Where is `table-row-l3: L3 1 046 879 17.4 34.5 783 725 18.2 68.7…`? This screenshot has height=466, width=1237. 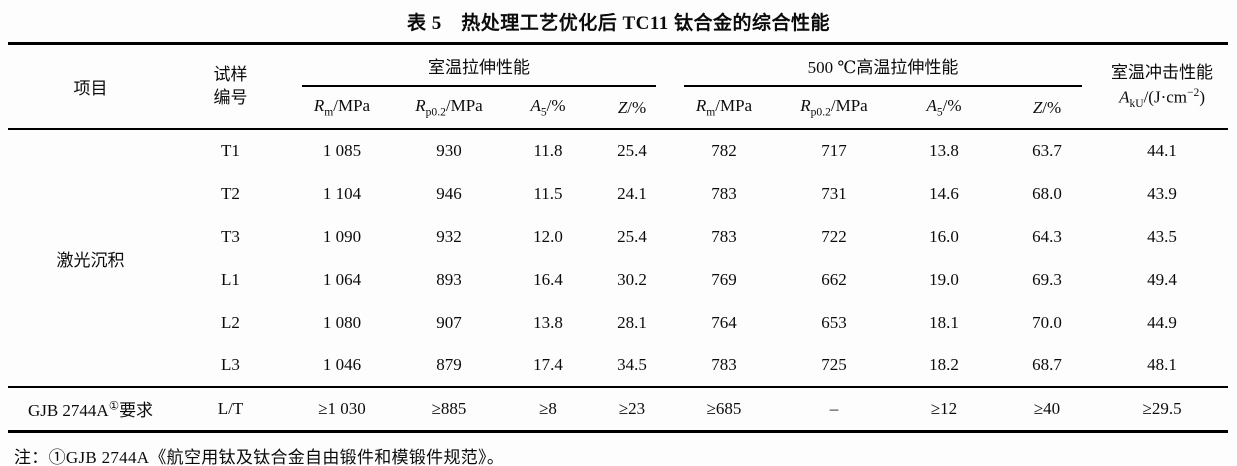 table-row-l3: L3 1 046 879 17.4 34.5 783 725 18.2 68.7… is located at coordinates (618, 365).